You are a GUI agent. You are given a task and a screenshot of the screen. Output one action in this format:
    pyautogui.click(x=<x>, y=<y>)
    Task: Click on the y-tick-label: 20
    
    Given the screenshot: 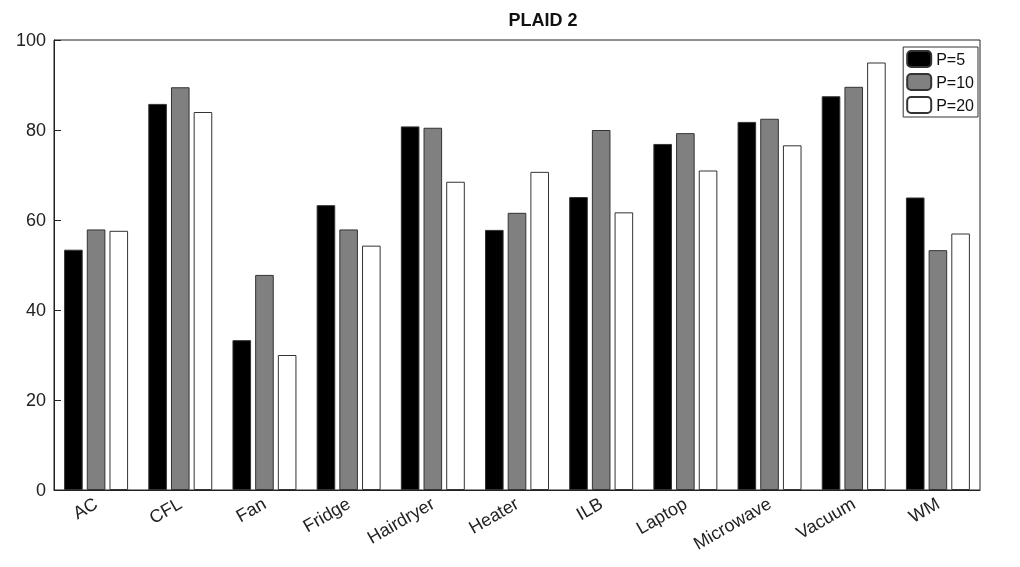 What is the action you would take?
    pyautogui.click(x=35, y=400)
    